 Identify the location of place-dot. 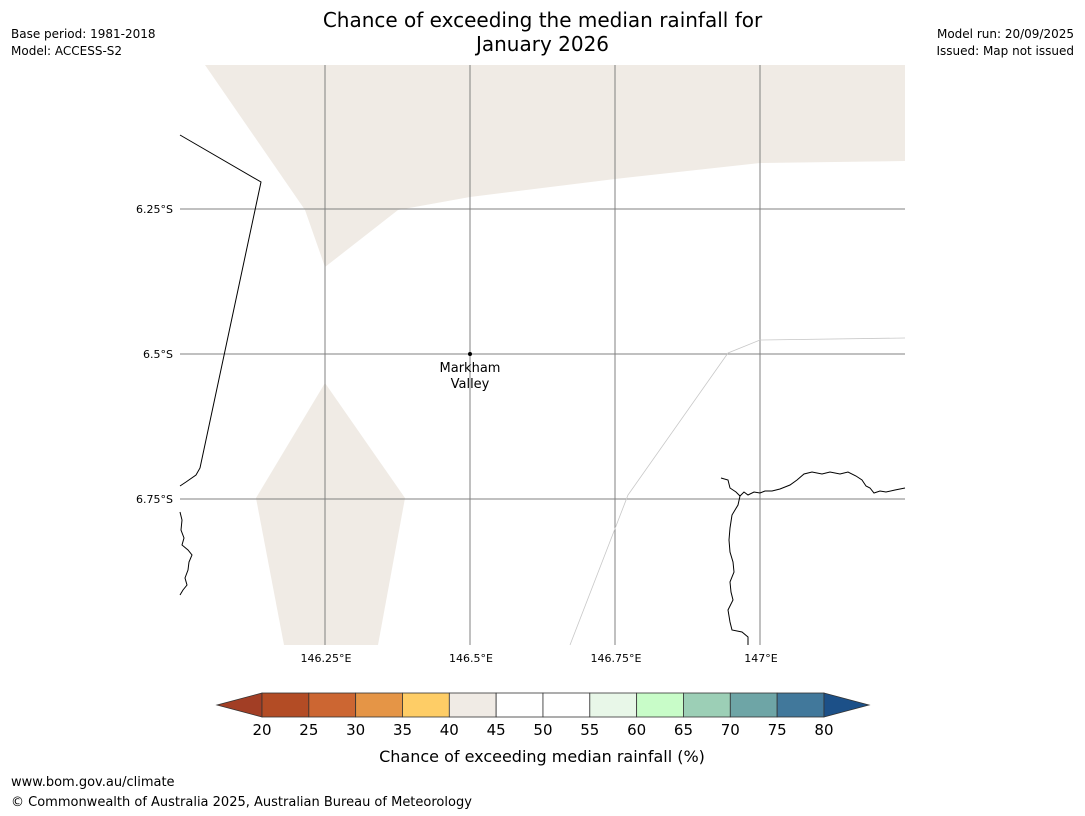
(470, 354).